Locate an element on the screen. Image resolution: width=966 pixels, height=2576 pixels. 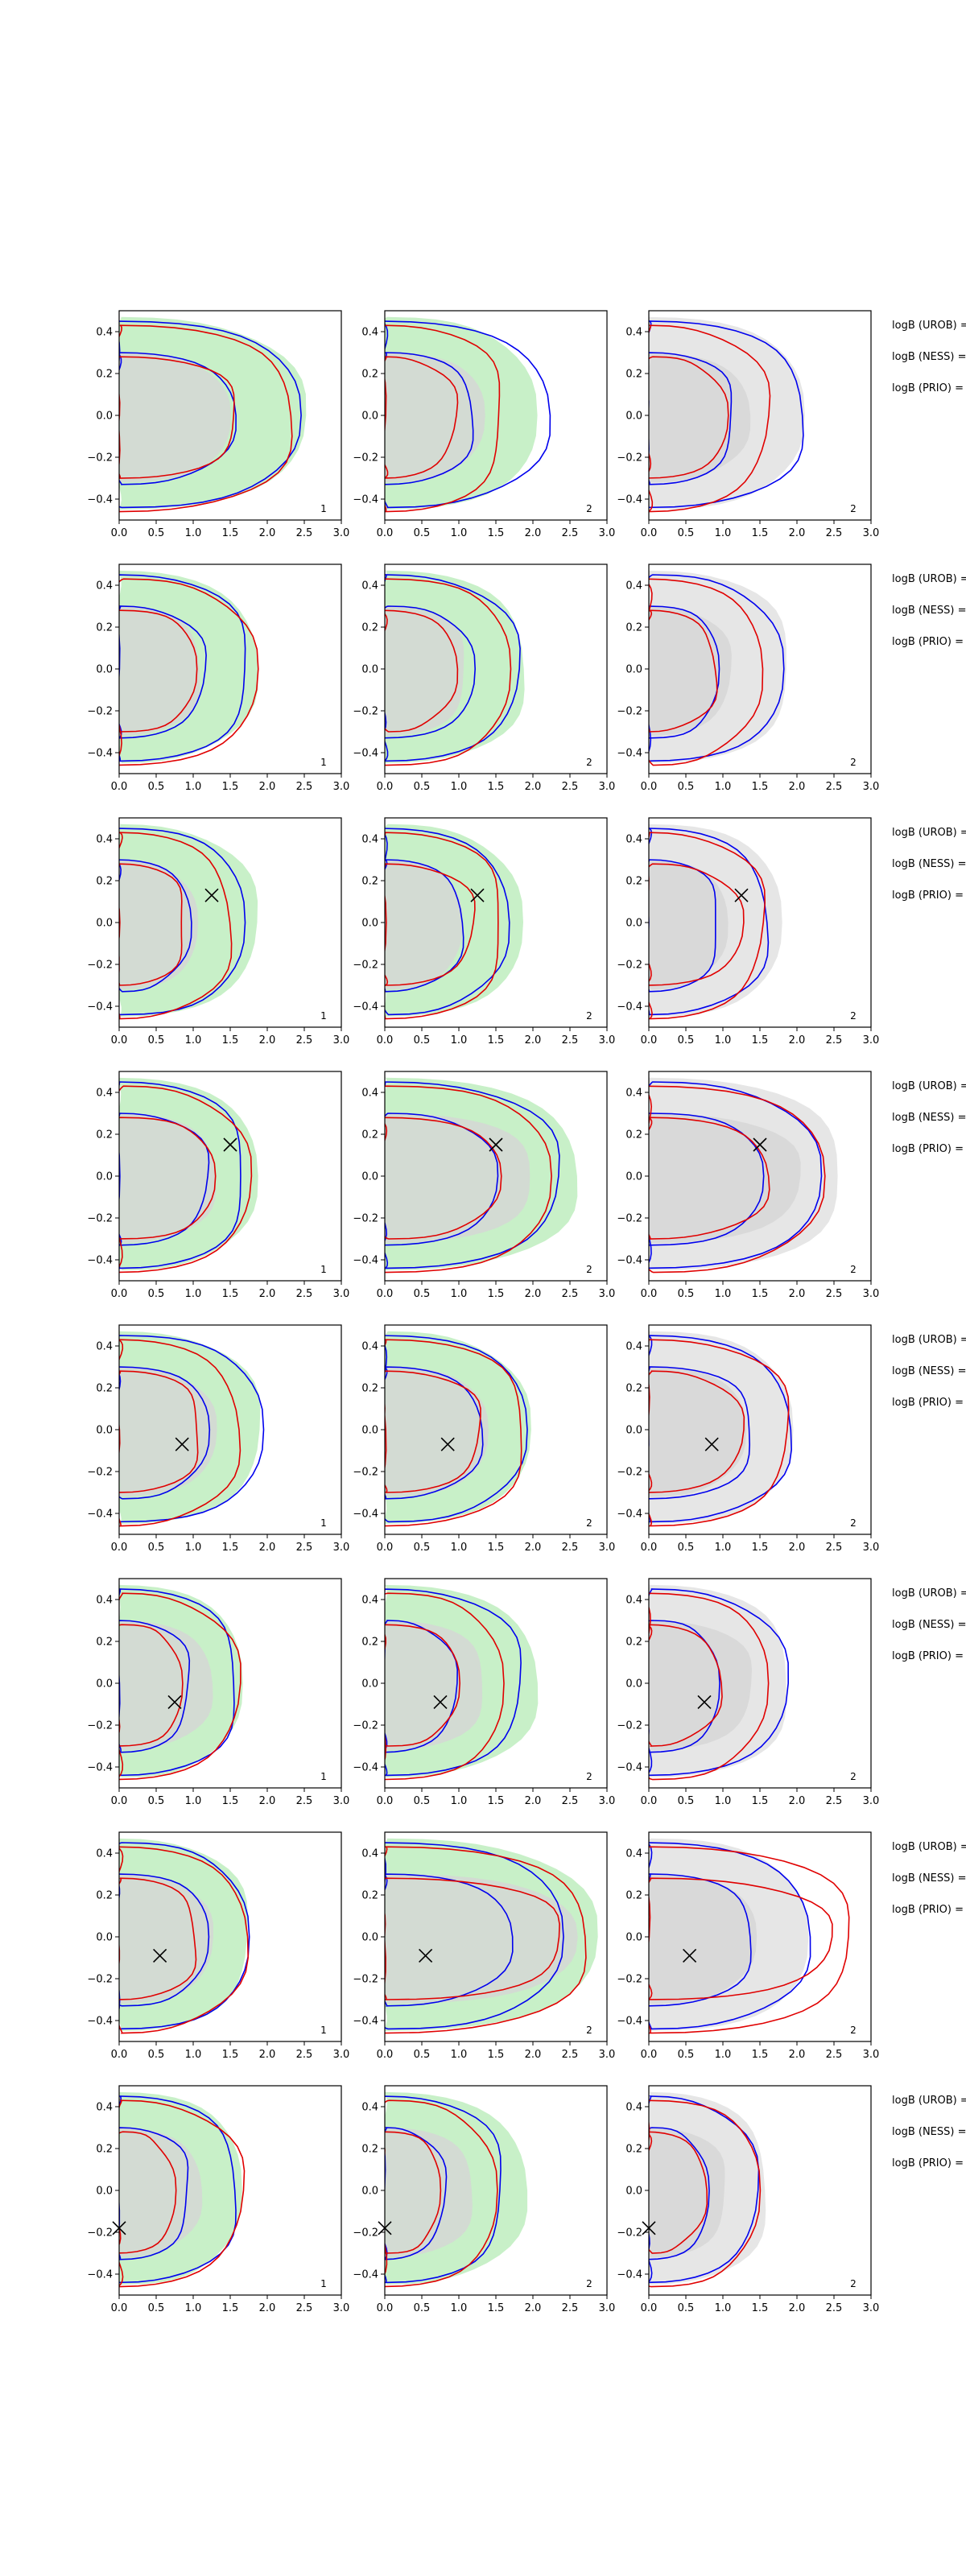
panel-r6-c2: 0.0 0.5 1.0 1.5 2.0 2.5 3.0 −0.4 −0.2 0.0 0.2 0.4 2 is located at coordinates (484, 1692).